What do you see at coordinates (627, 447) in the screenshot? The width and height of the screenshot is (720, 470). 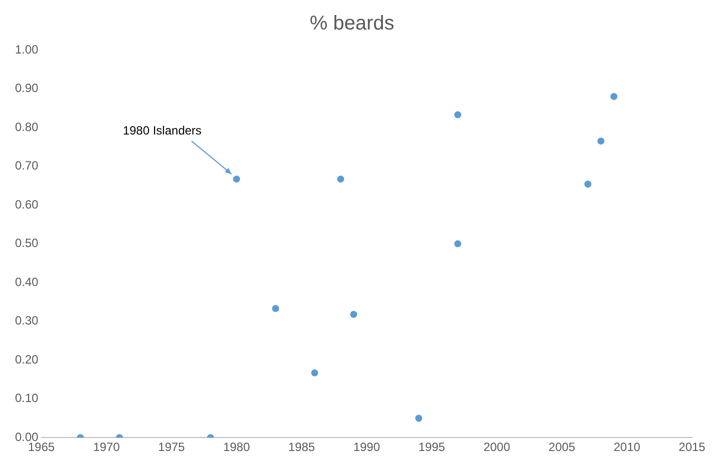 I see `x-tick-label: 2010` at bounding box center [627, 447].